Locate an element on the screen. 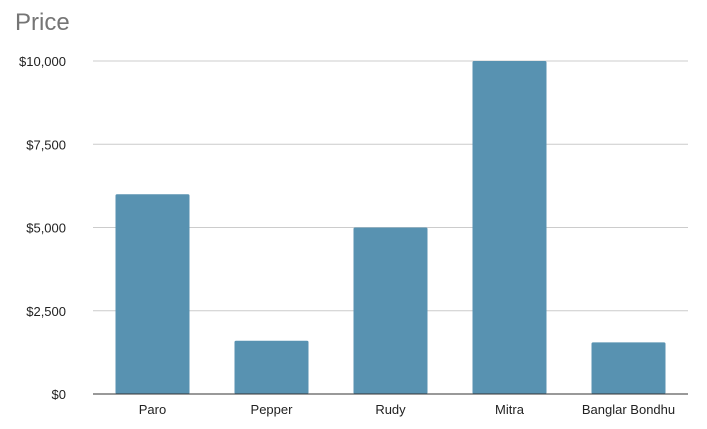  y-tick-label: $2,500 is located at coordinates (46, 311).